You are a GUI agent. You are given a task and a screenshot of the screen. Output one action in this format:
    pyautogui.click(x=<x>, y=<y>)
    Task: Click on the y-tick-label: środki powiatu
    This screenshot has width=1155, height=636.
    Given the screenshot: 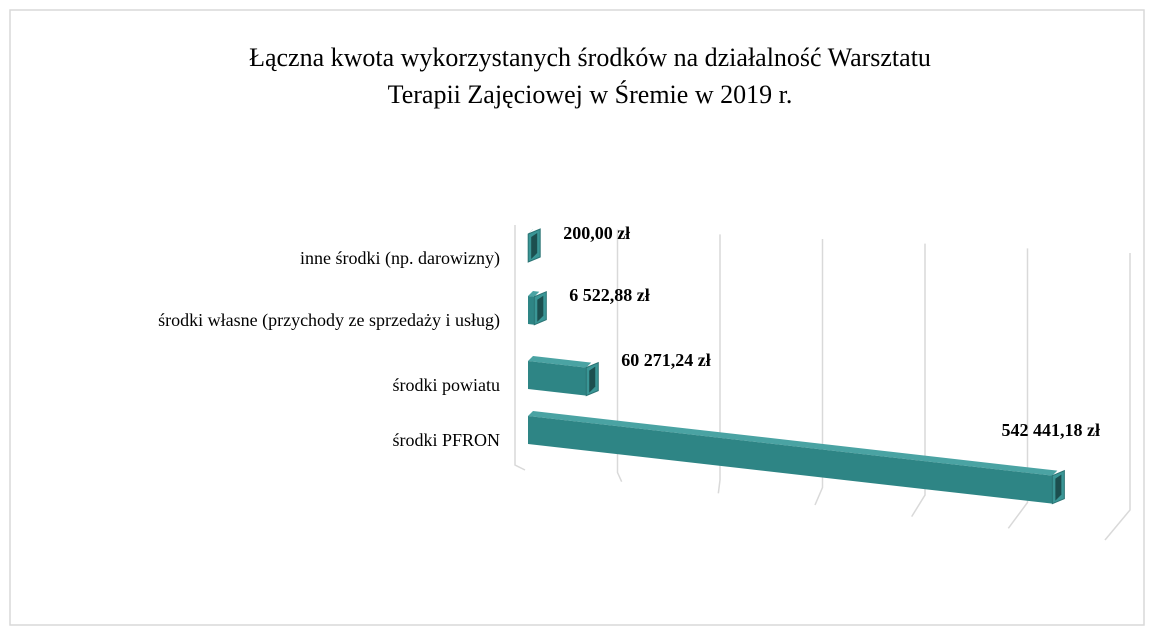 What is the action you would take?
    pyautogui.click(x=447, y=385)
    